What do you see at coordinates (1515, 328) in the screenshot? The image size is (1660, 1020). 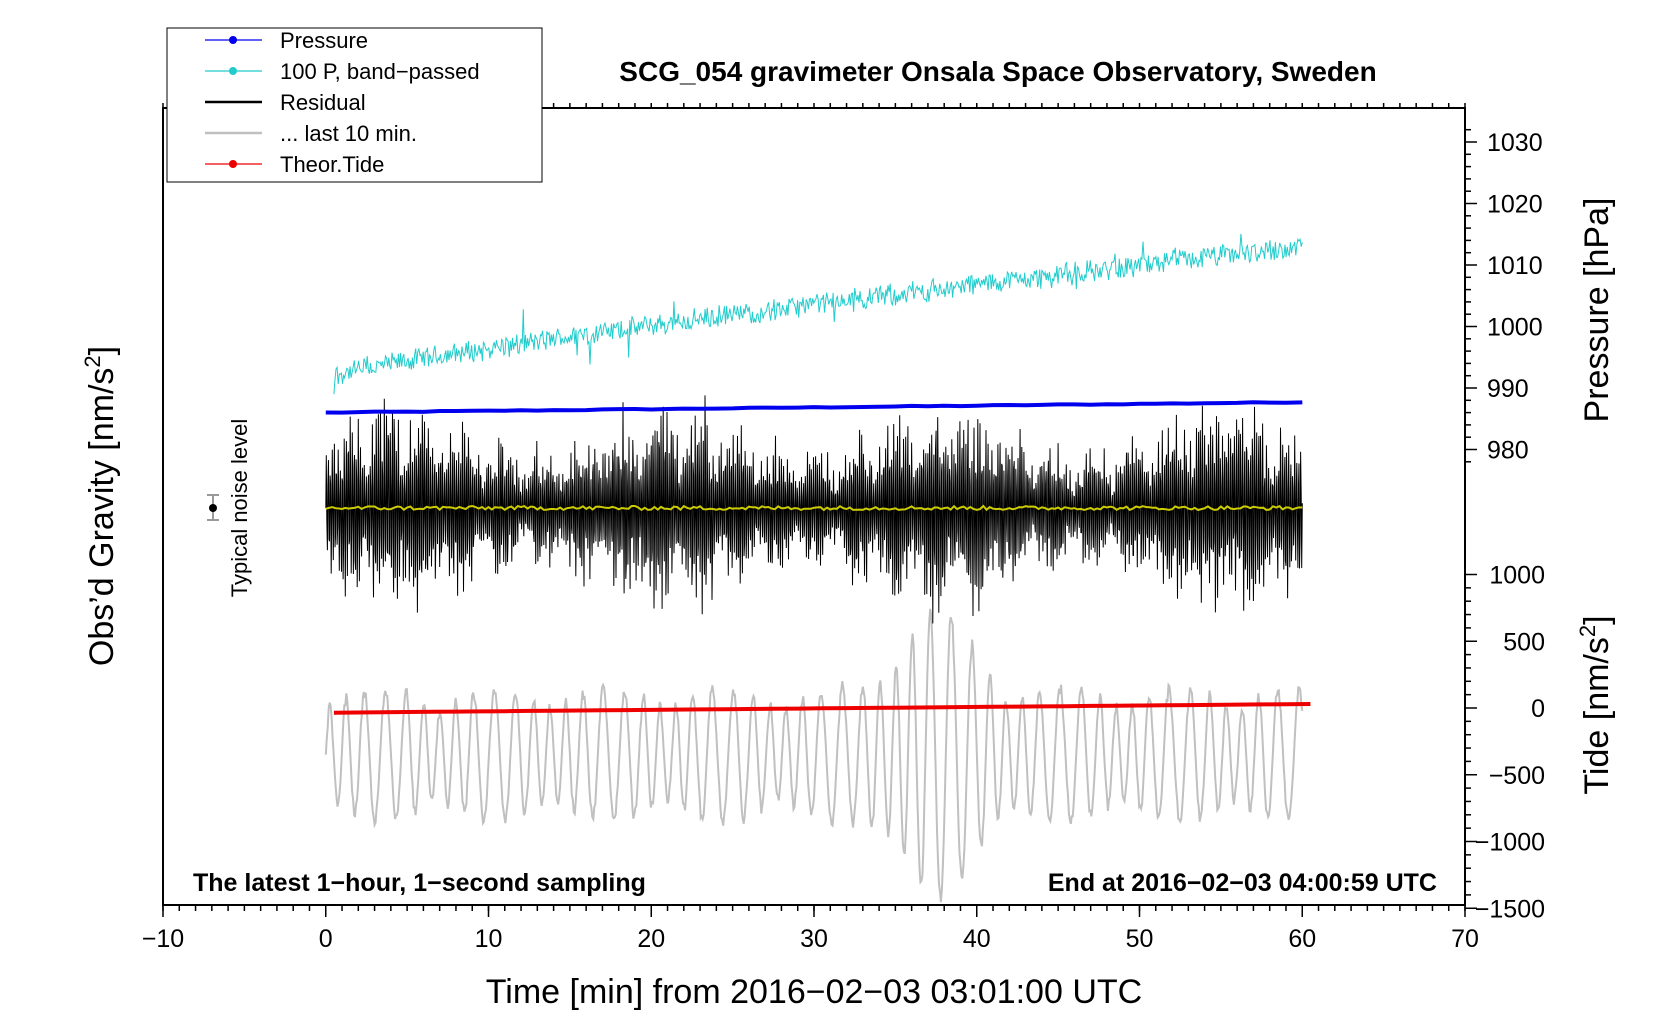 I see `pressure-tick-label: 1000` at bounding box center [1515, 328].